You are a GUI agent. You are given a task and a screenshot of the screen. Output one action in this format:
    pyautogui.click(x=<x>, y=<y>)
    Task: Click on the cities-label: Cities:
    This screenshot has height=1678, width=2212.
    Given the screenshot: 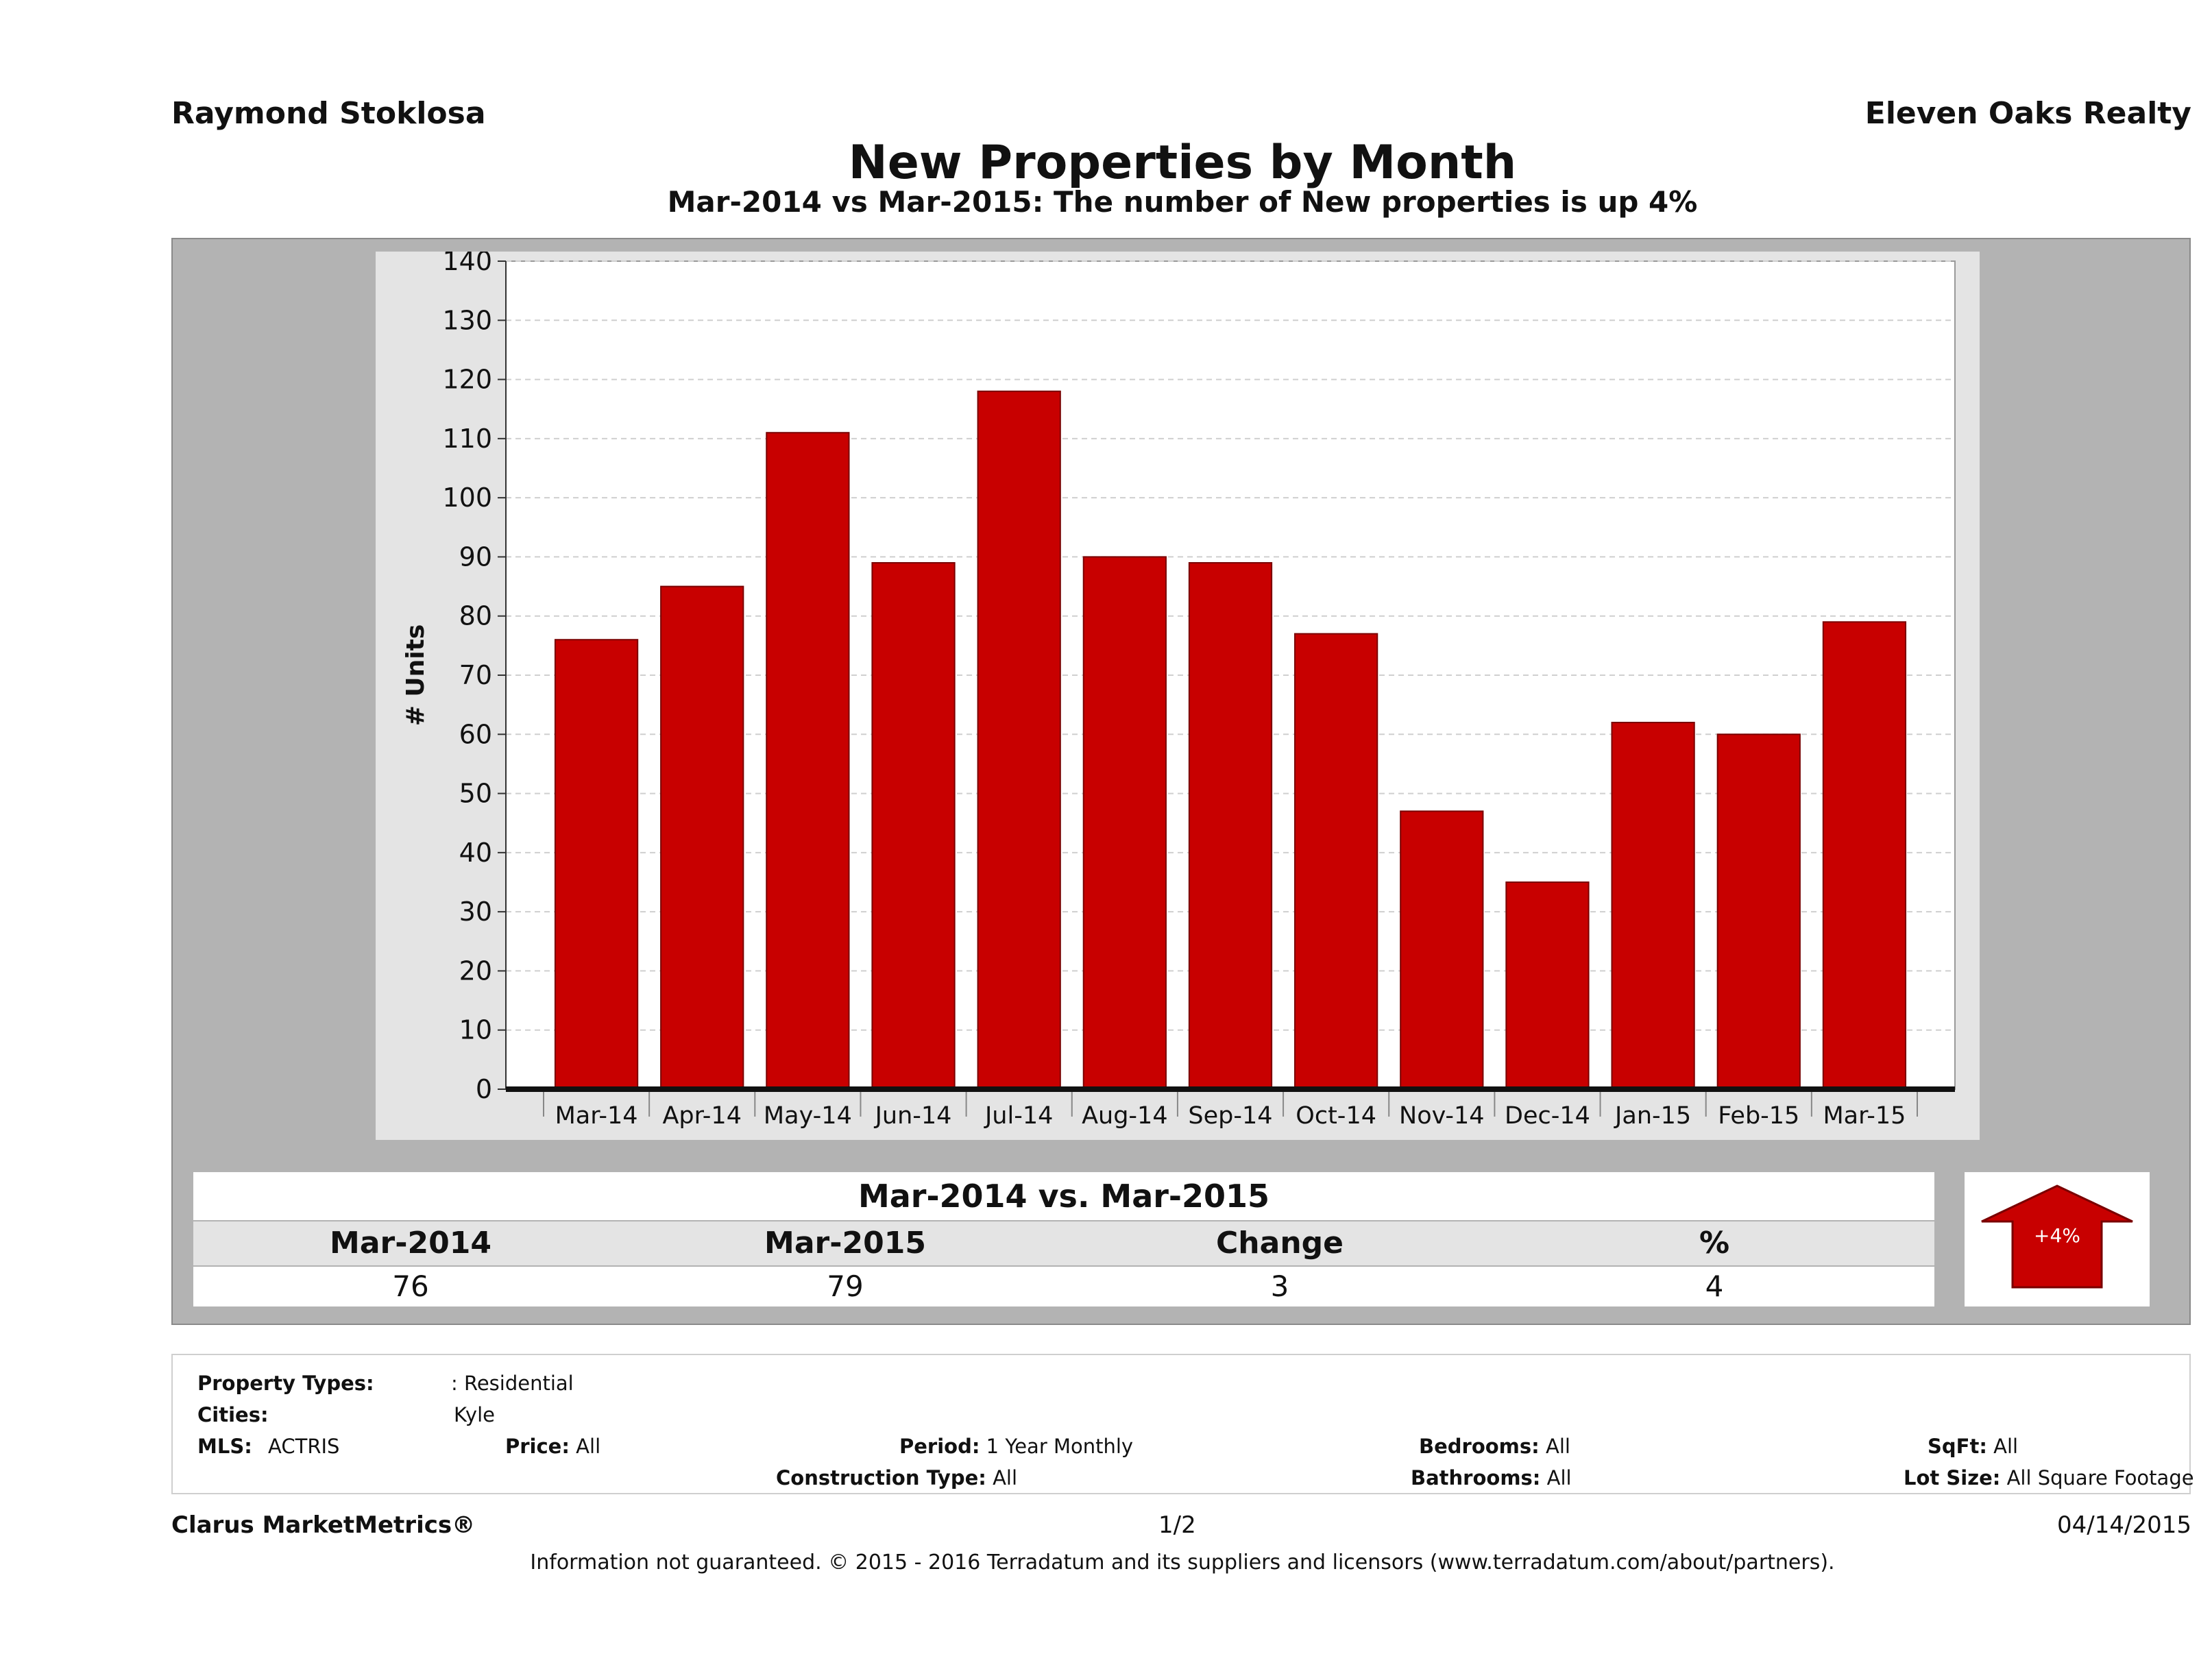 What is the action you would take?
    pyautogui.click(x=233, y=1414)
    